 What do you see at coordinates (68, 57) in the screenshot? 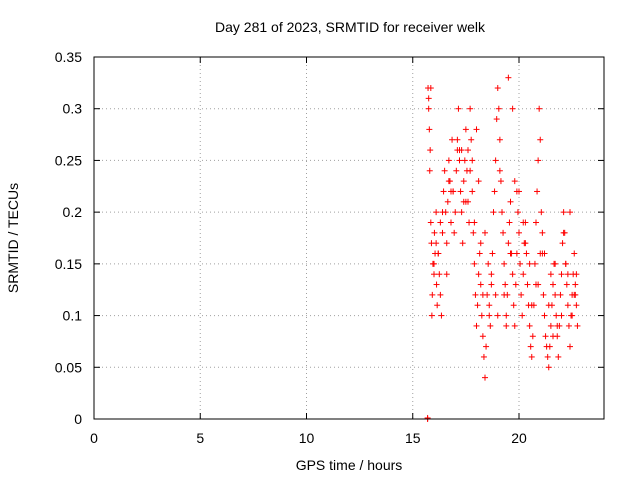
I see `y-tick-label: 0.35` at bounding box center [68, 57].